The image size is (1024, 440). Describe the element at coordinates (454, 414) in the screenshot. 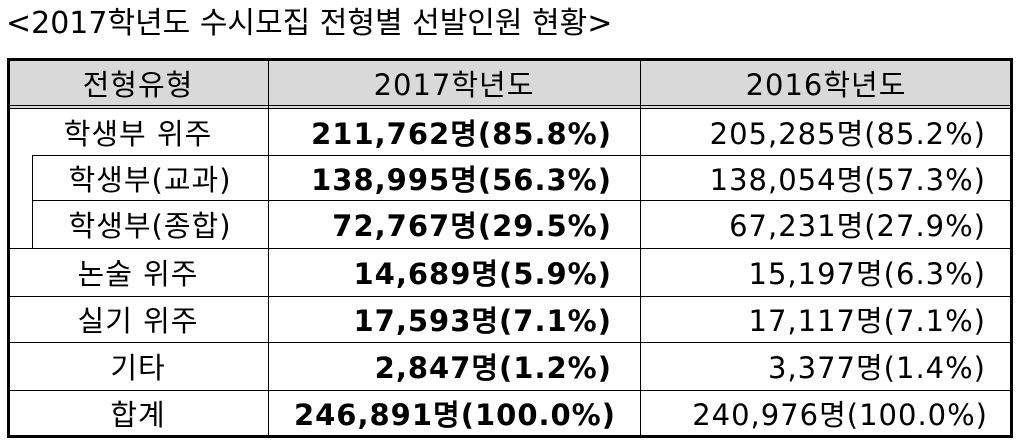

I see `cell-2017: 246,891명(100.0%)` at that location.